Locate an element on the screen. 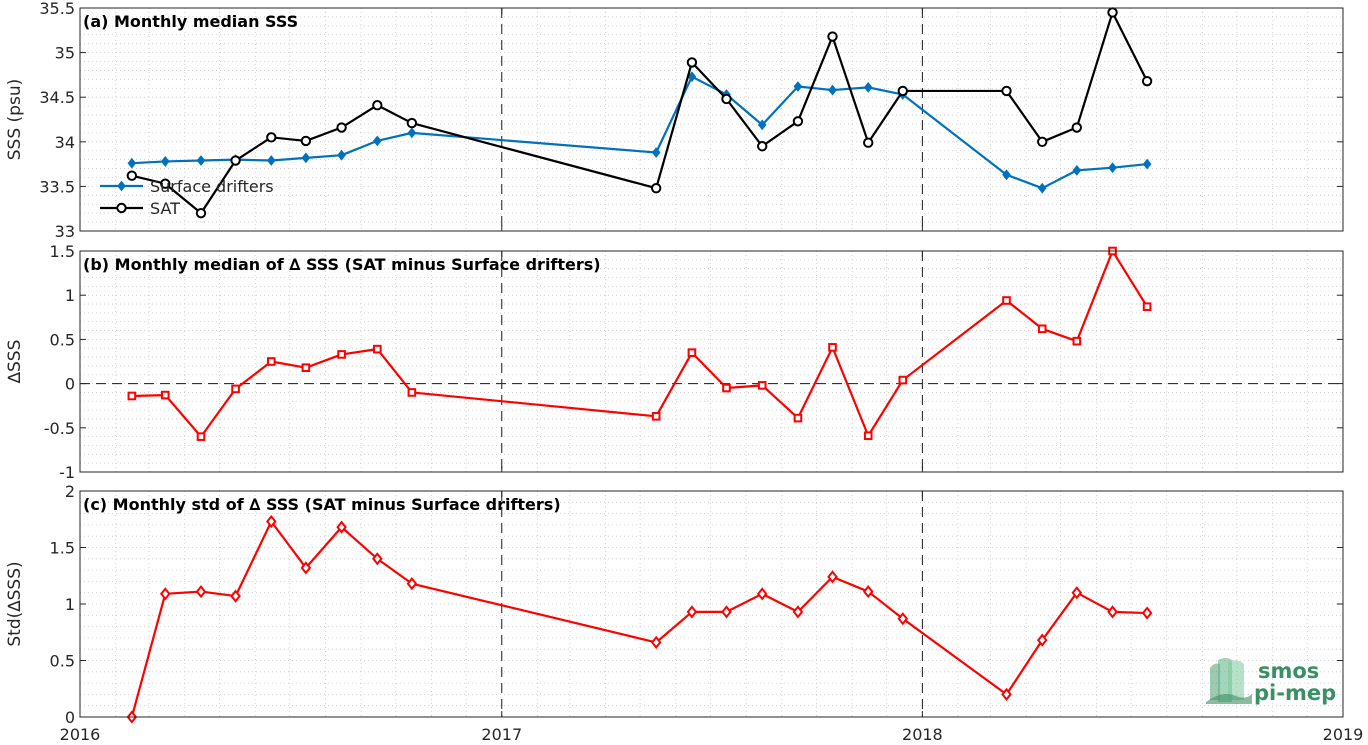 This screenshot has height=745, width=1368. y-tick-label: 34.5 is located at coordinates (57, 97).